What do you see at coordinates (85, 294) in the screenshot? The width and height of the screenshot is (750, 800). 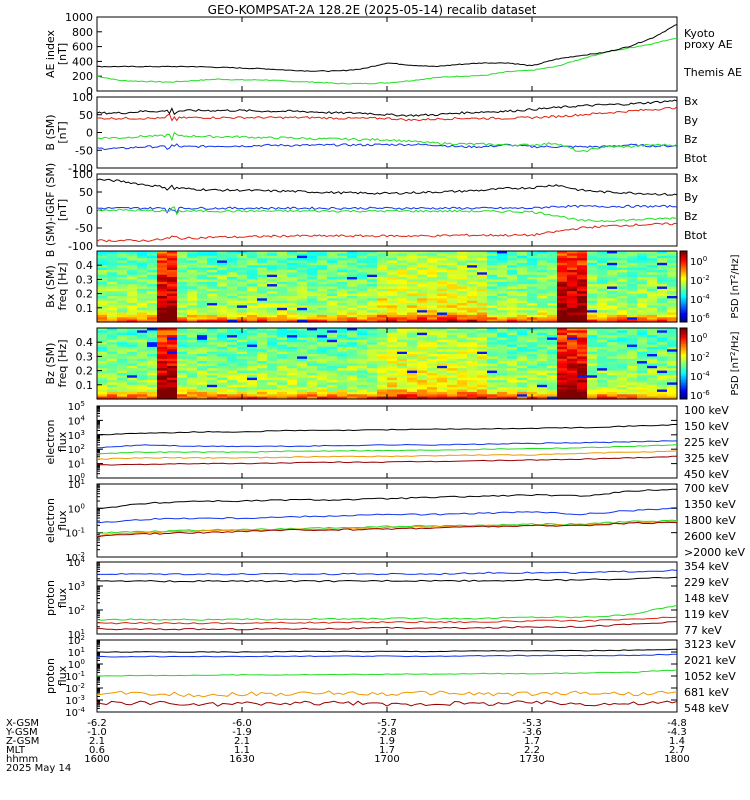 I see `bx_psd-ytick-label: 0.2` at bounding box center [85, 294].